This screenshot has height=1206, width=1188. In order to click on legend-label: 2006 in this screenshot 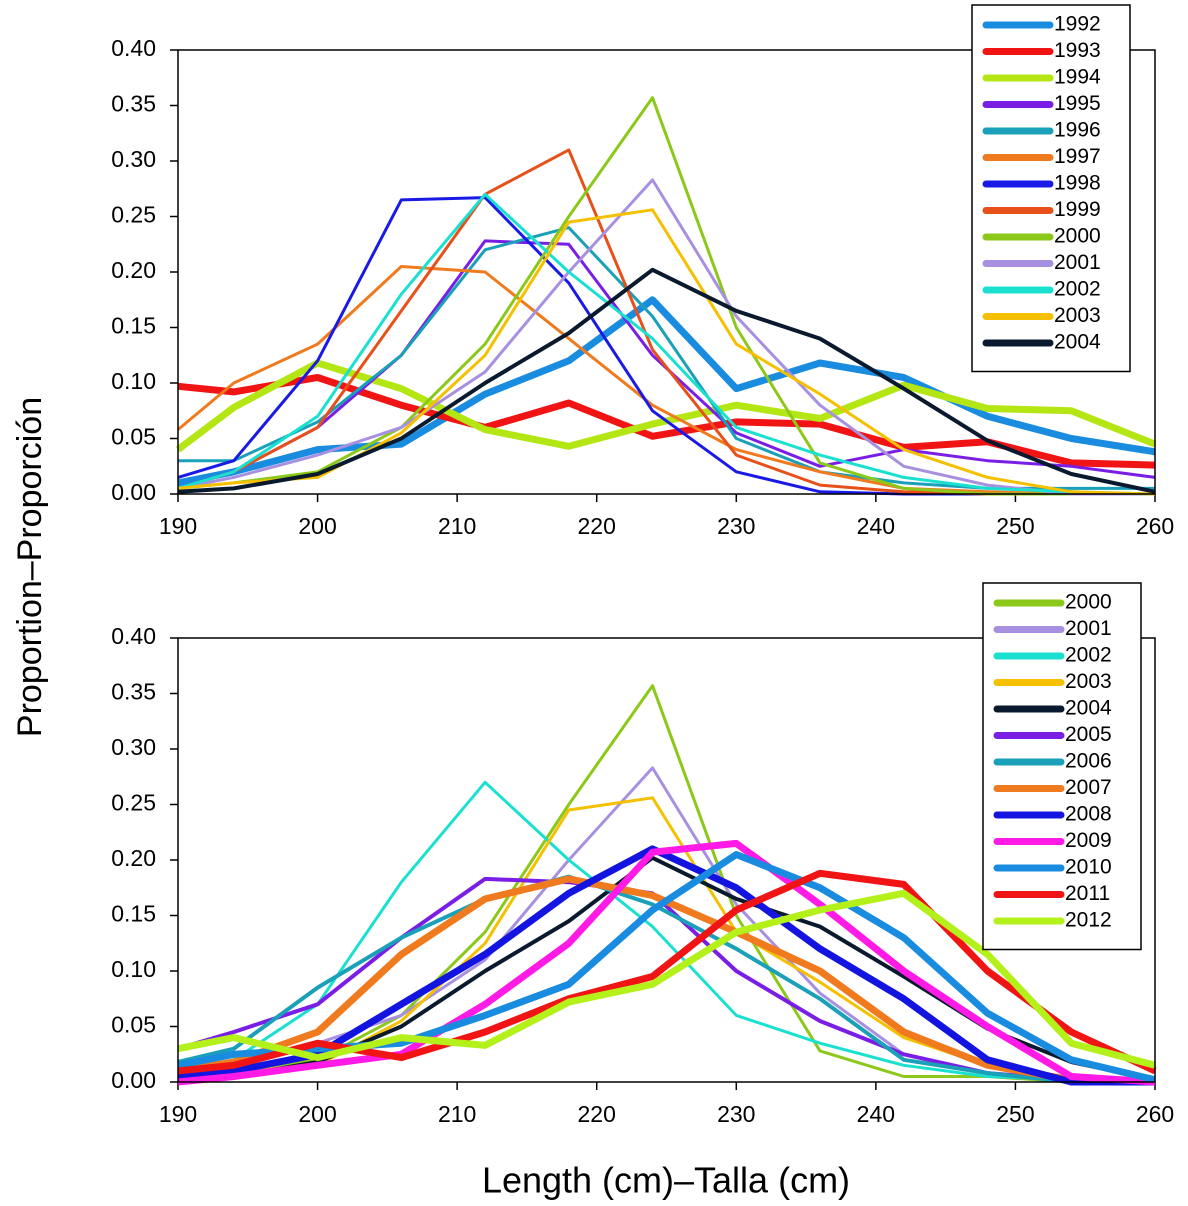, I will do `click(1088, 761)`.